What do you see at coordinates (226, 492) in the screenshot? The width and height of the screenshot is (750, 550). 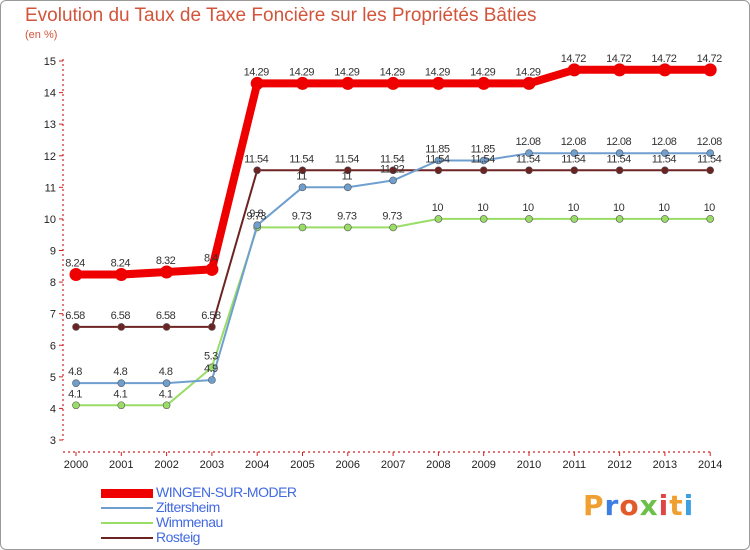 I see `legend-label: WINGEN-SUR-MODER` at bounding box center [226, 492].